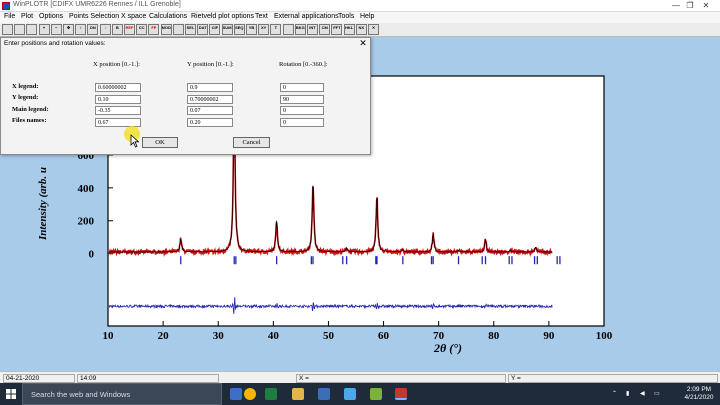 This screenshot has height=405, width=720. Describe the element at coordinates (302, 99) in the screenshot. I see `y-legend-rotation-input` at that location.